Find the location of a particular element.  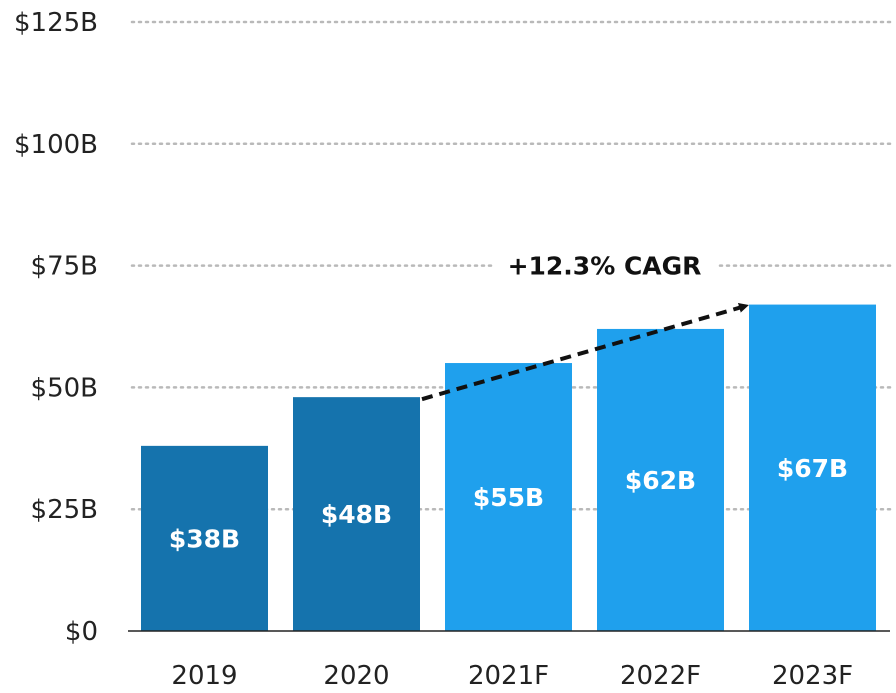

cagr-arrow is located at coordinates (585, 352).